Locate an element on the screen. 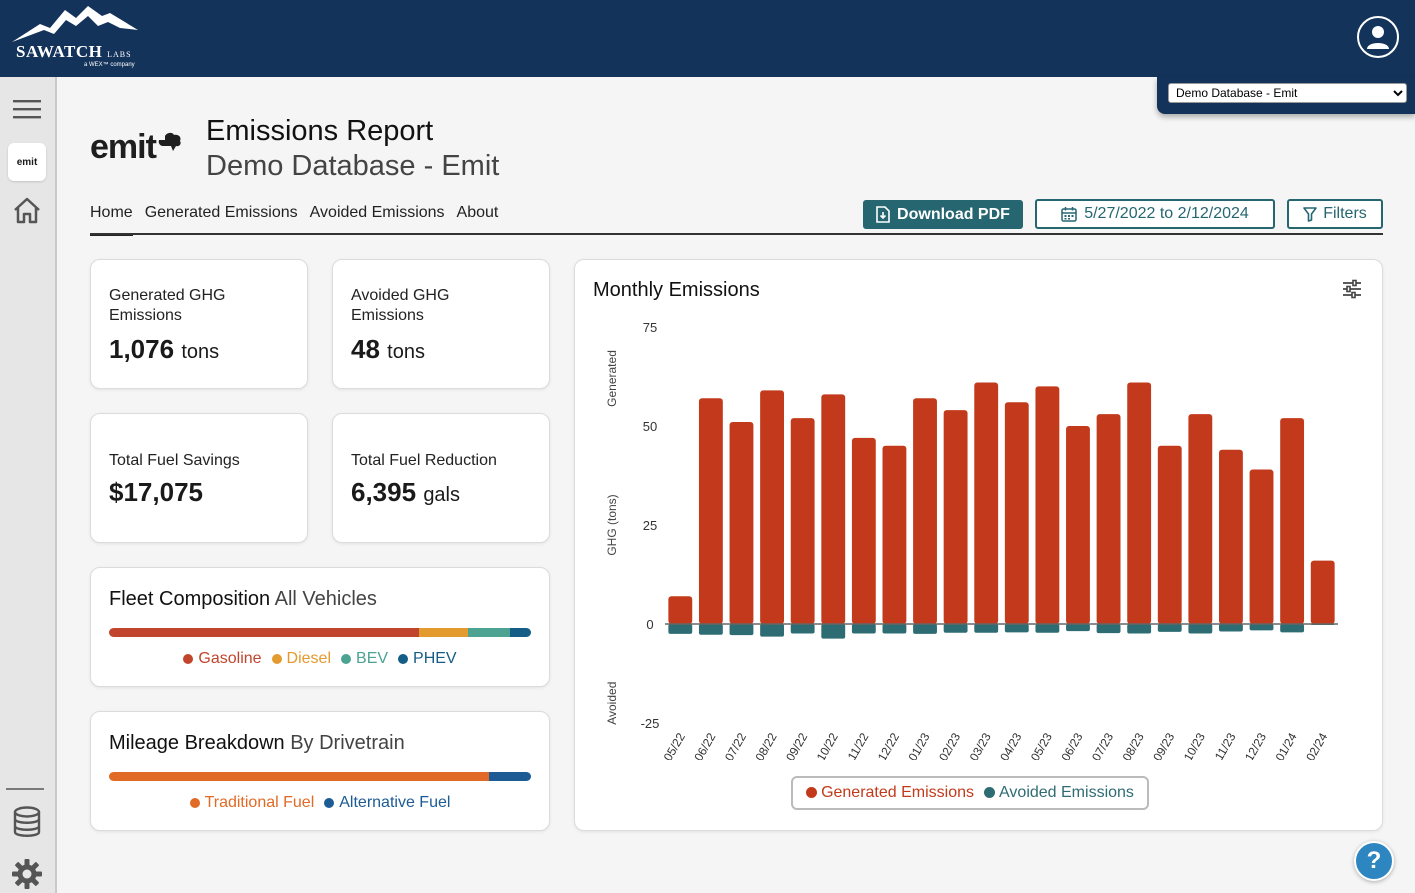 Image resolution: width=1415 pixels, height=893 pixels. account-button is located at coordinates (1378, 37).